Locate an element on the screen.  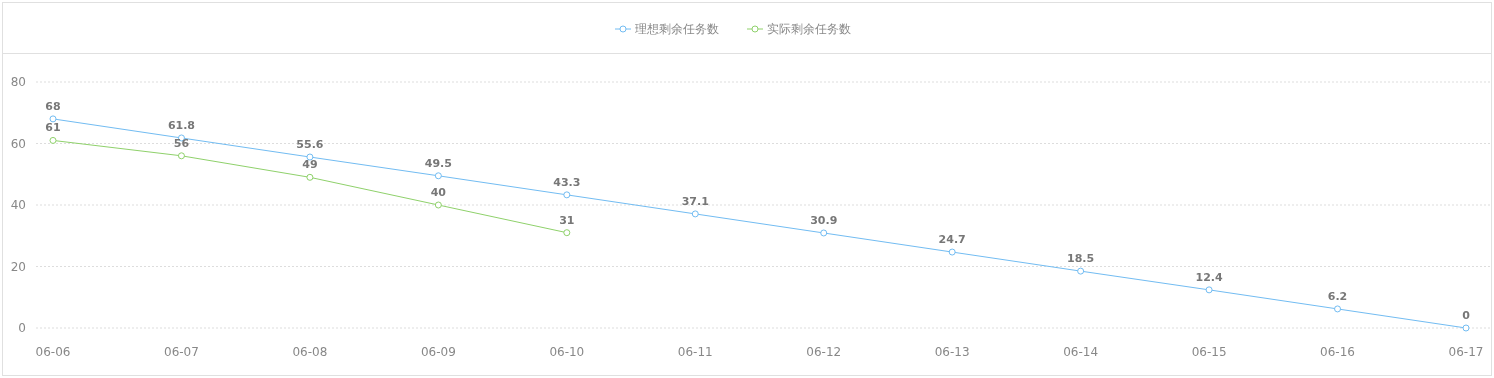
legend-label: 理想剩余任务数 is located at coordinates (677, 29).